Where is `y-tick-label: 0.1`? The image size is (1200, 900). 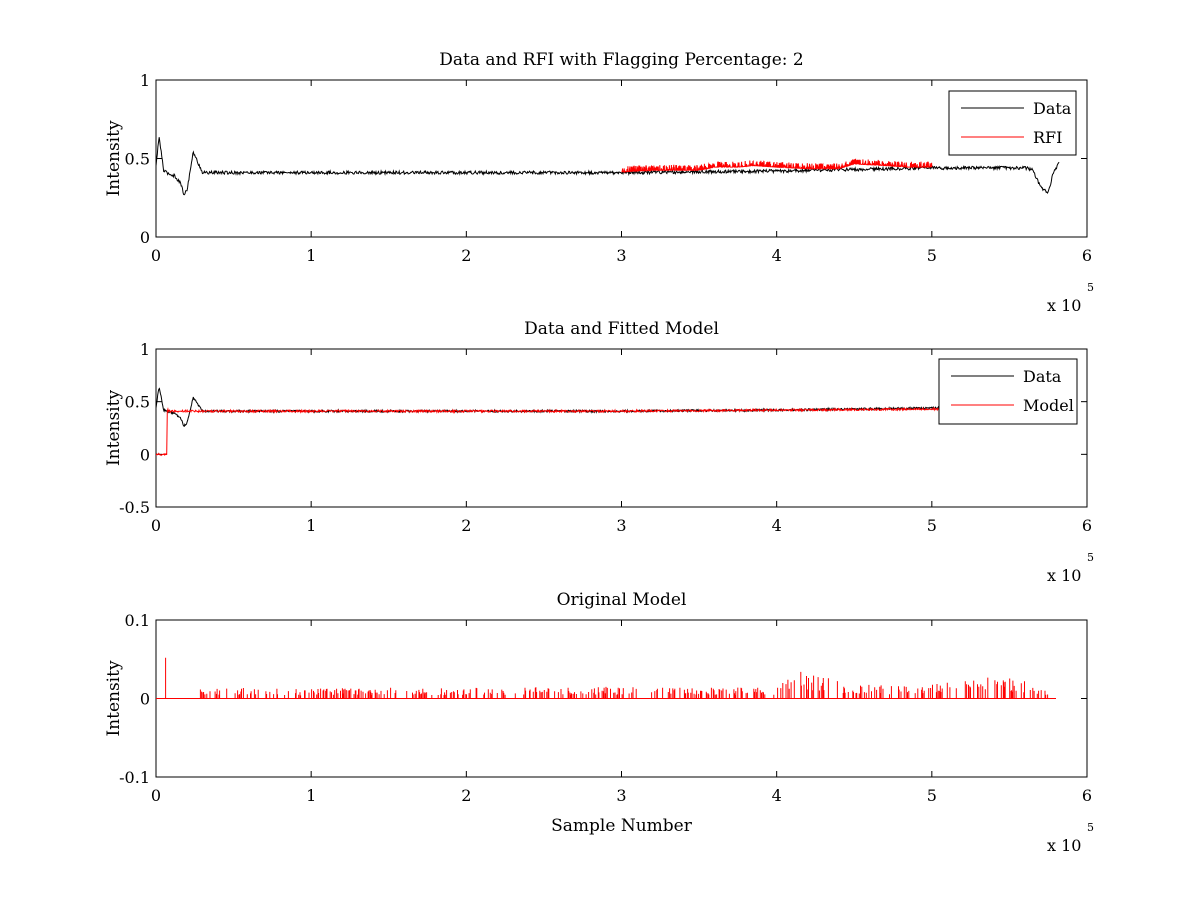
y-tick-label: 0.1 is located at coordinates (137, 620).